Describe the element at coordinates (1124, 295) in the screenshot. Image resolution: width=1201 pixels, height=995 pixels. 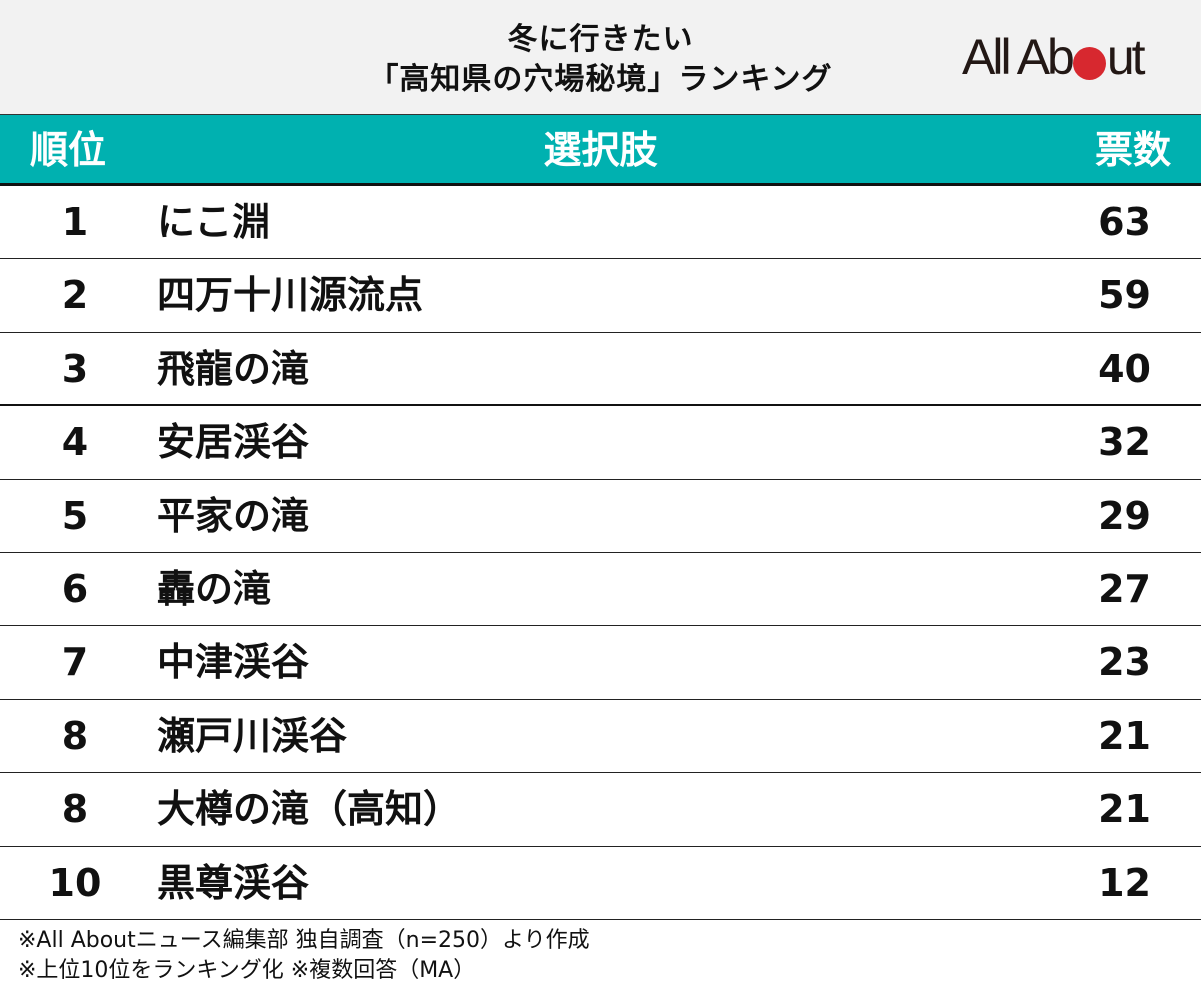
I see `votes-cell: 59` at that location.